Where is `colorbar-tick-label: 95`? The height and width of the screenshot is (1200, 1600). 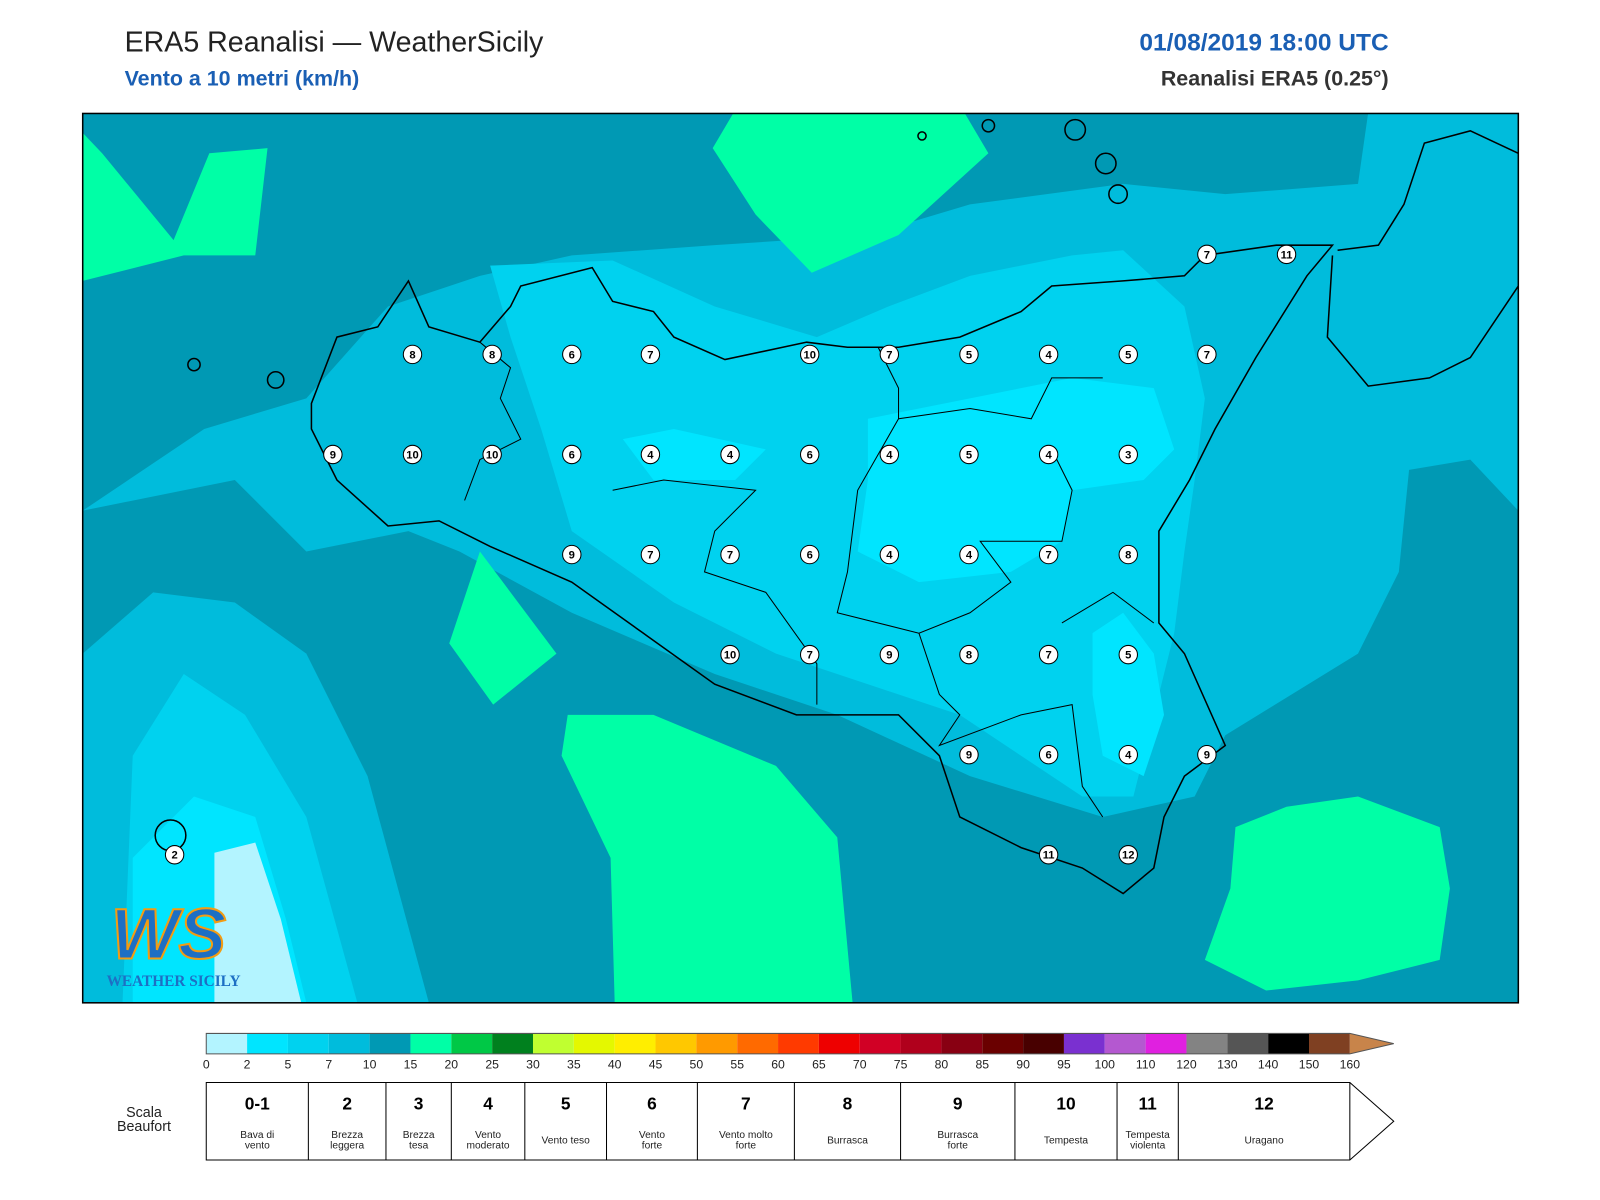 colorbar-tick-label: 95 is located at coordinates (1064, 1064).